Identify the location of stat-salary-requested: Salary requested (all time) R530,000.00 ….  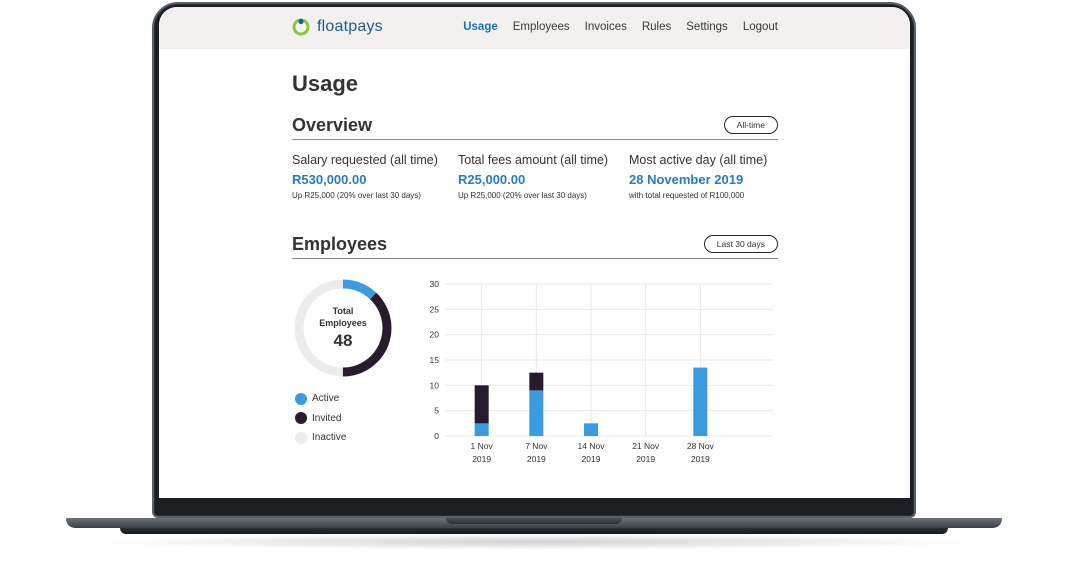
(365, 176).